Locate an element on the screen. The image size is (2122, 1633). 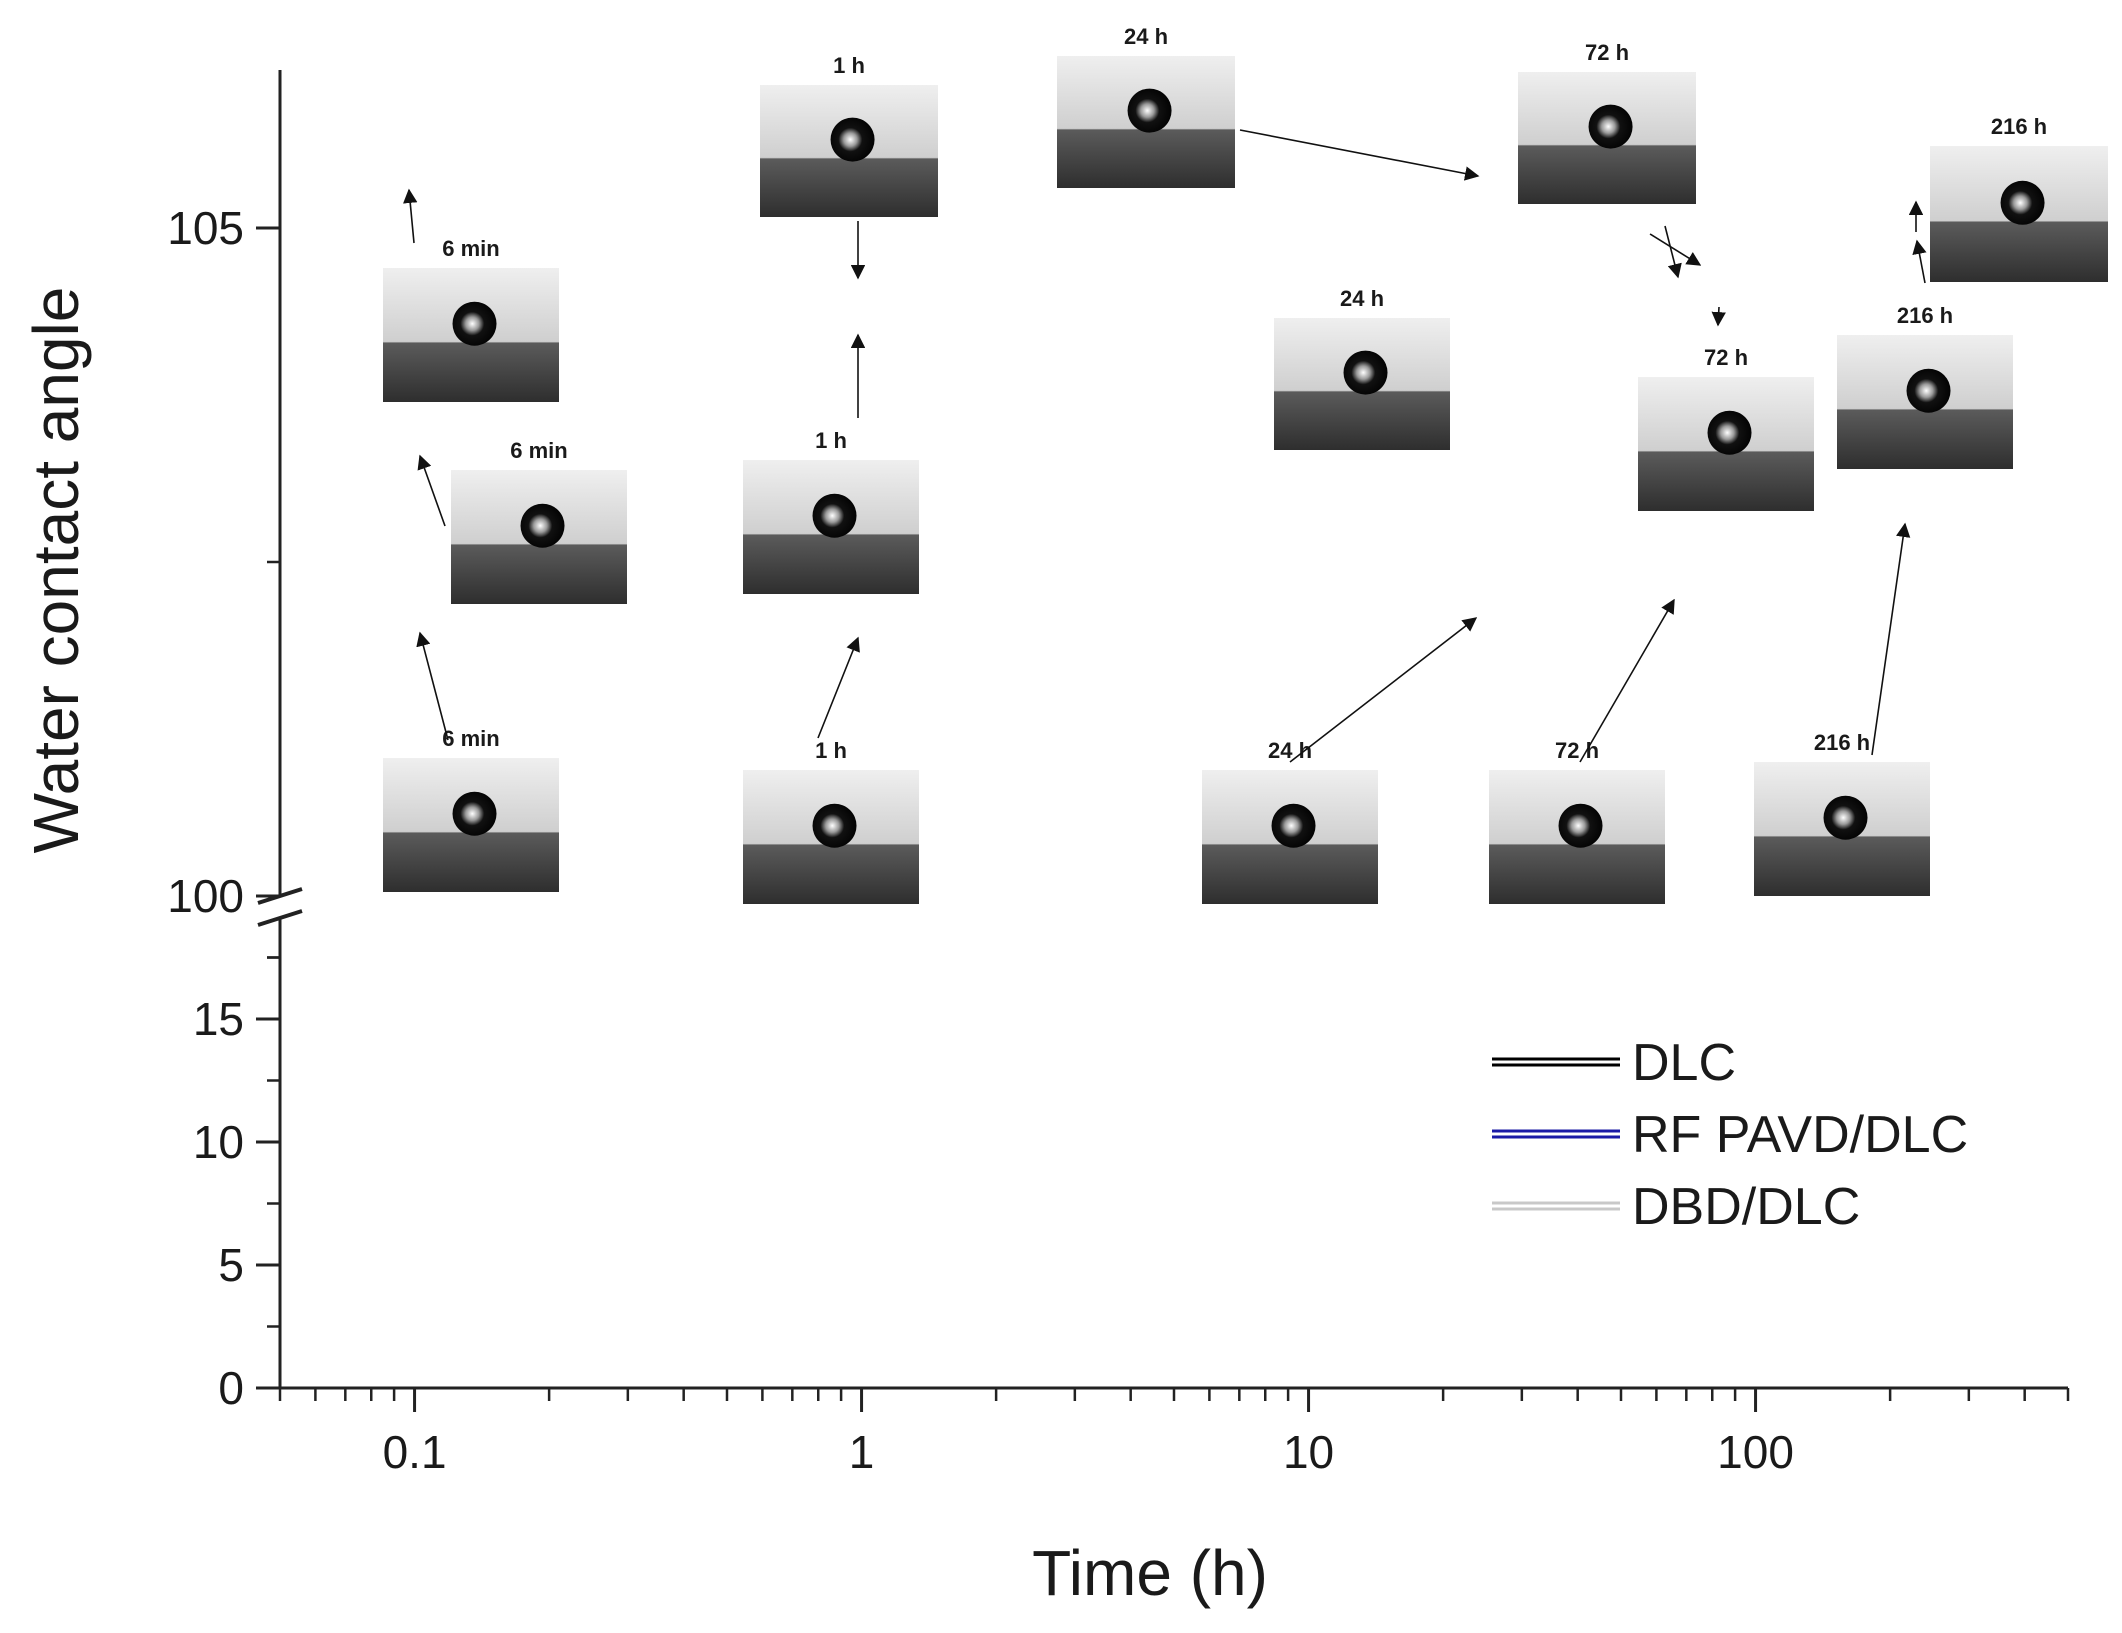
x-tick-label: 1 is located at coordinates (862, 1452).